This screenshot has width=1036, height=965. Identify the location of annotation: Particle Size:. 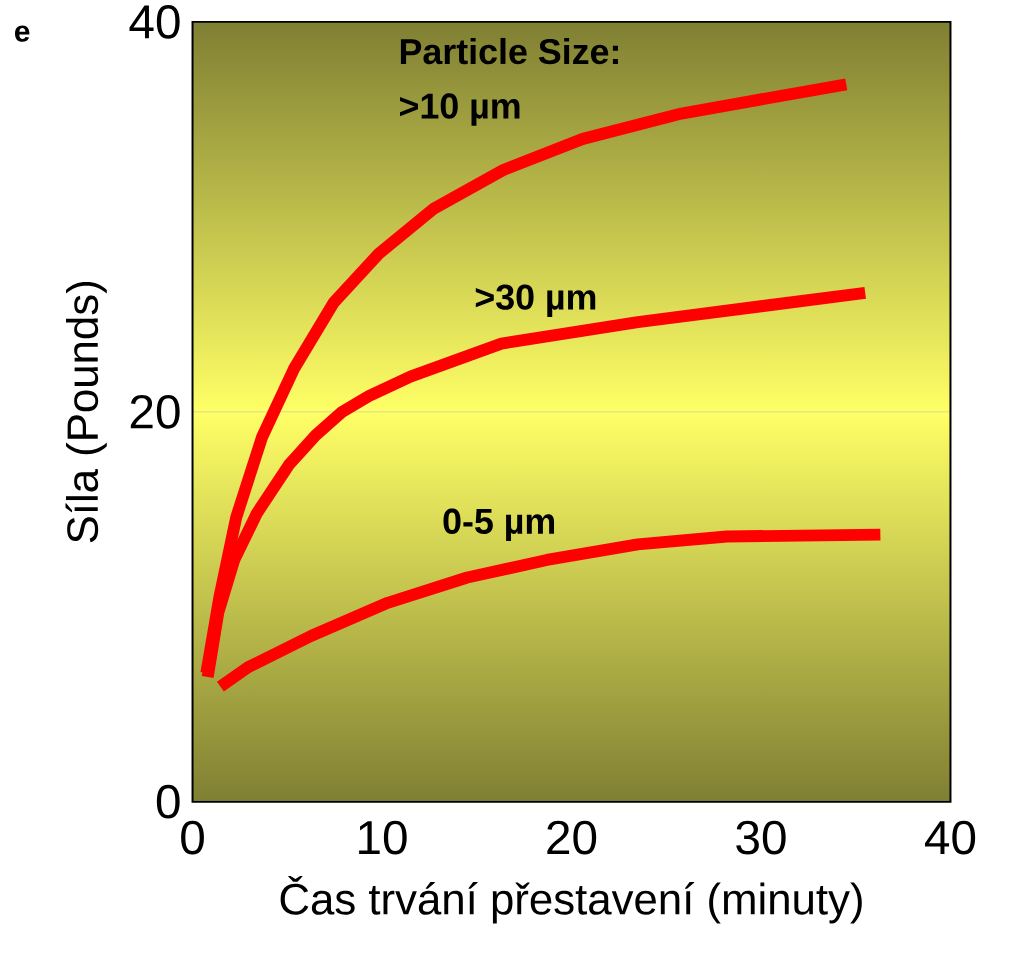
(509, 51).